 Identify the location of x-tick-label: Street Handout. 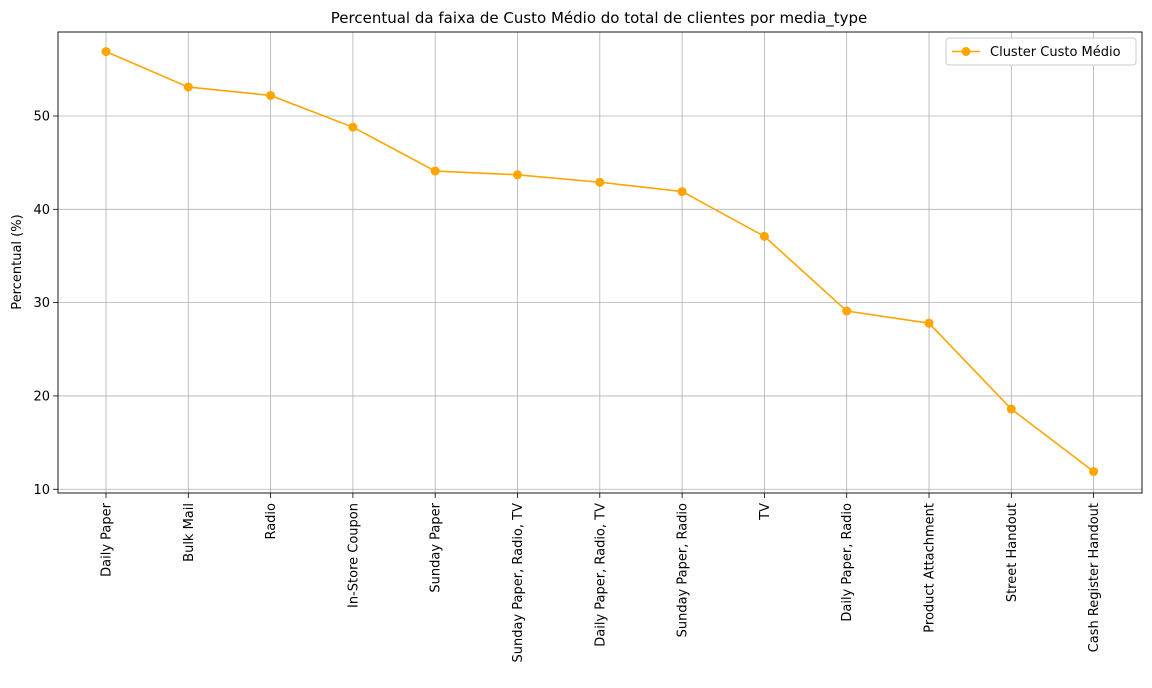
(1012, 552).